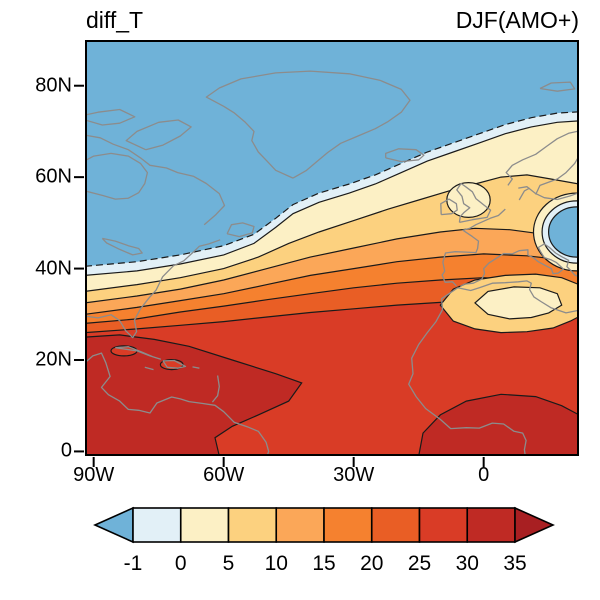 Image resolution: width=600 pixels, height=600 pixels. Describe the element at coordinates (53, 176) in the screenshot. I see `y-axis-tick-label: 60N` at that location.